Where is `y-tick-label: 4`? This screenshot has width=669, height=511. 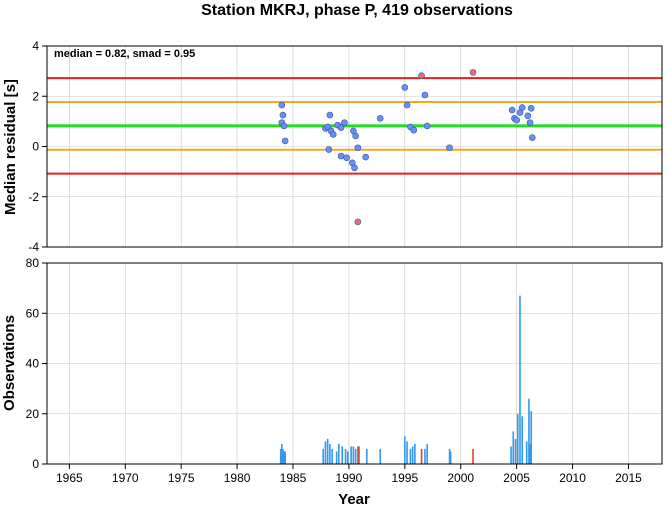
y-tick-label: 4 is located at coordinates (35, 46).